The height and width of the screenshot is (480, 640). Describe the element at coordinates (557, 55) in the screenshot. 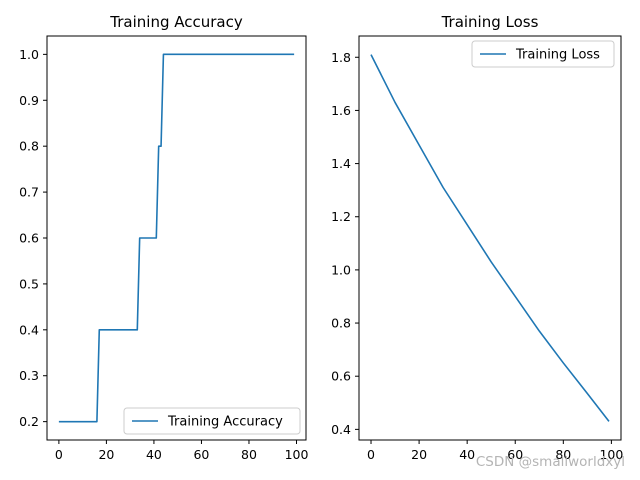

I see `legend-label: Training Loss` at that location.